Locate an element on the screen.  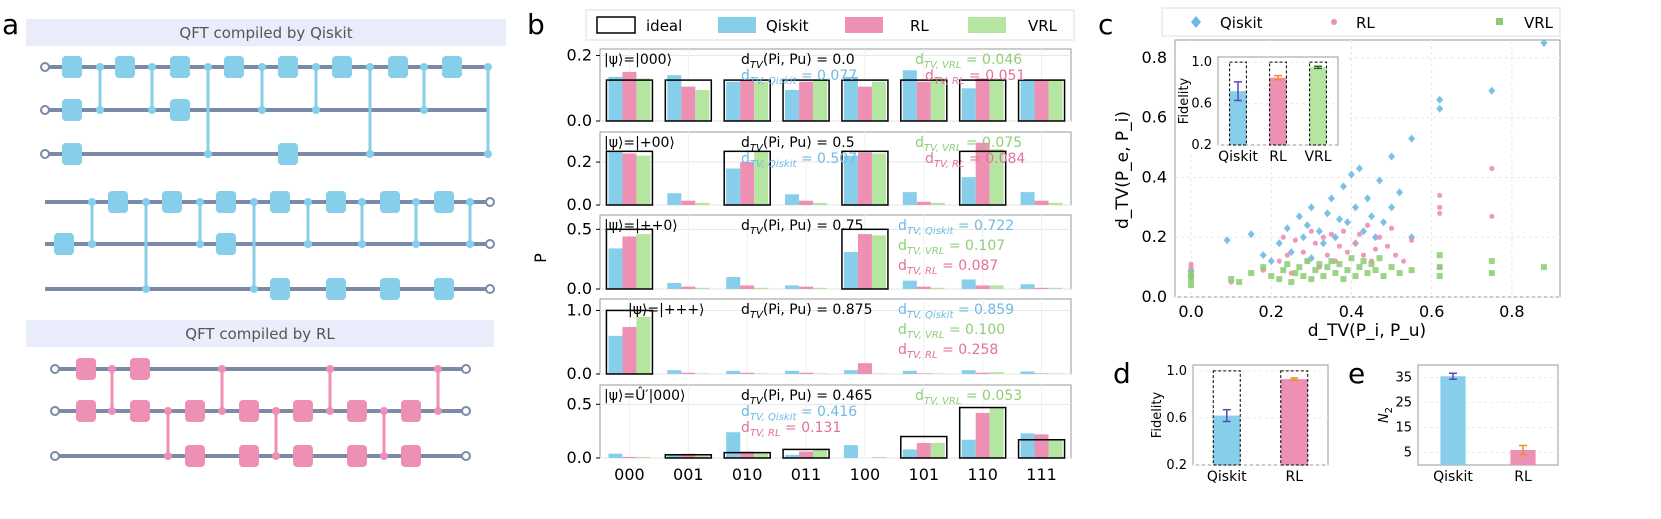
y-tick-label: 15 is located at coordinates (1403, 428).